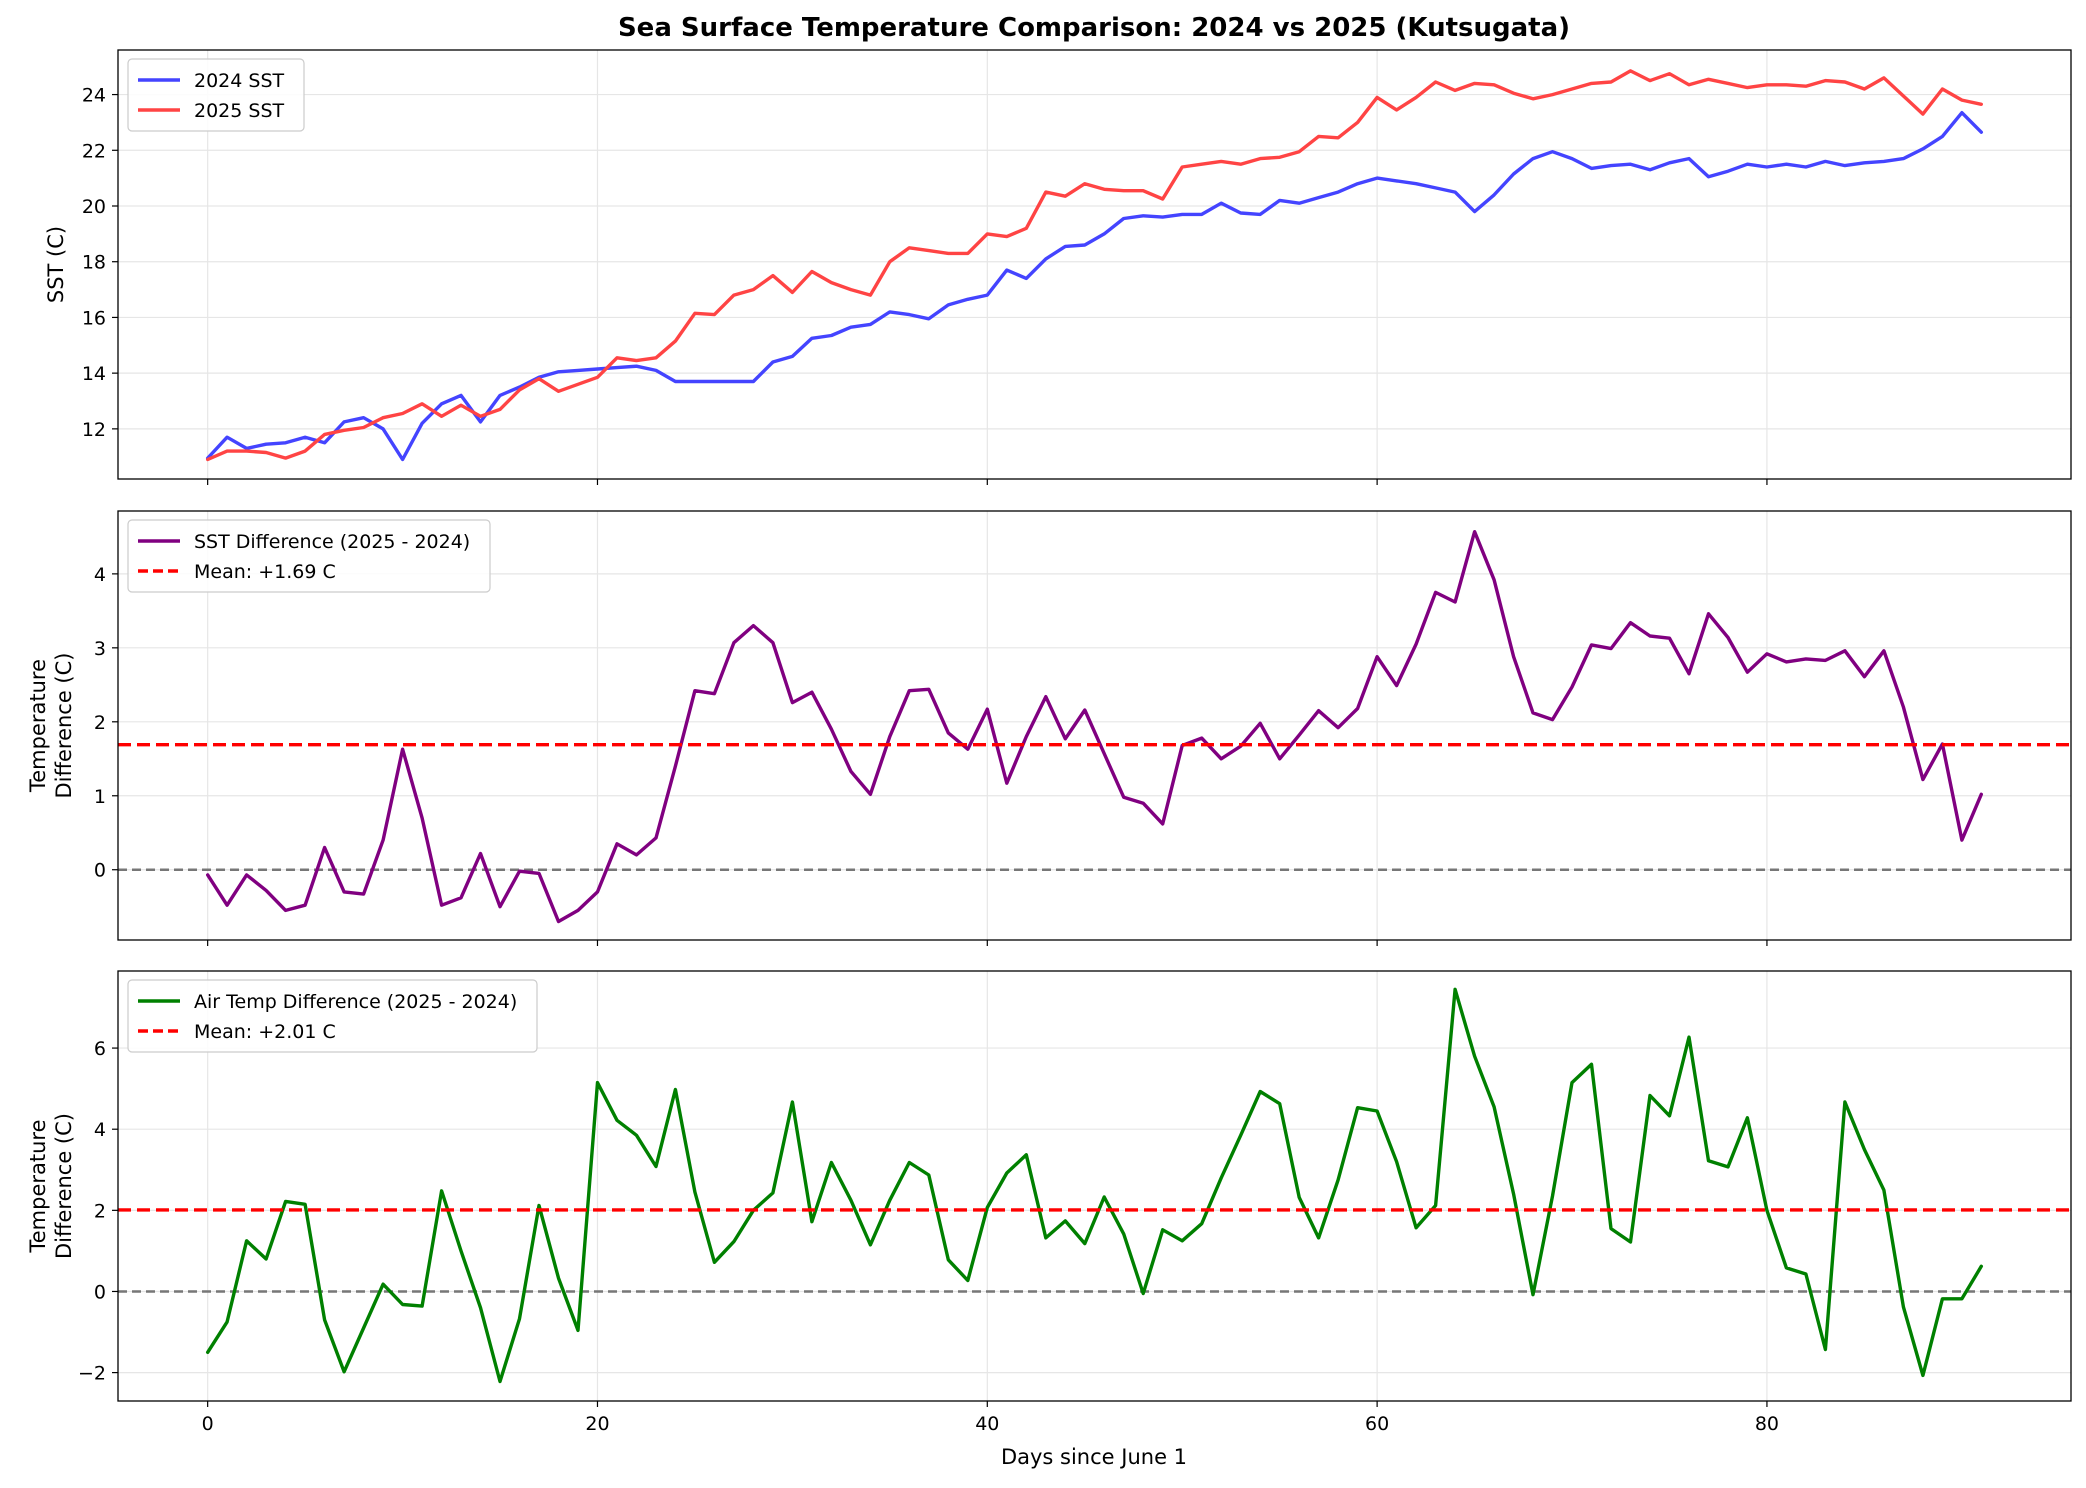 Image resolution: width=2086 pixels, height=1488 pixels. What do you see at coordinates (94, 374) in the screenshot?
I see `y-tick-label: 14` at bounding box center [94, 374].